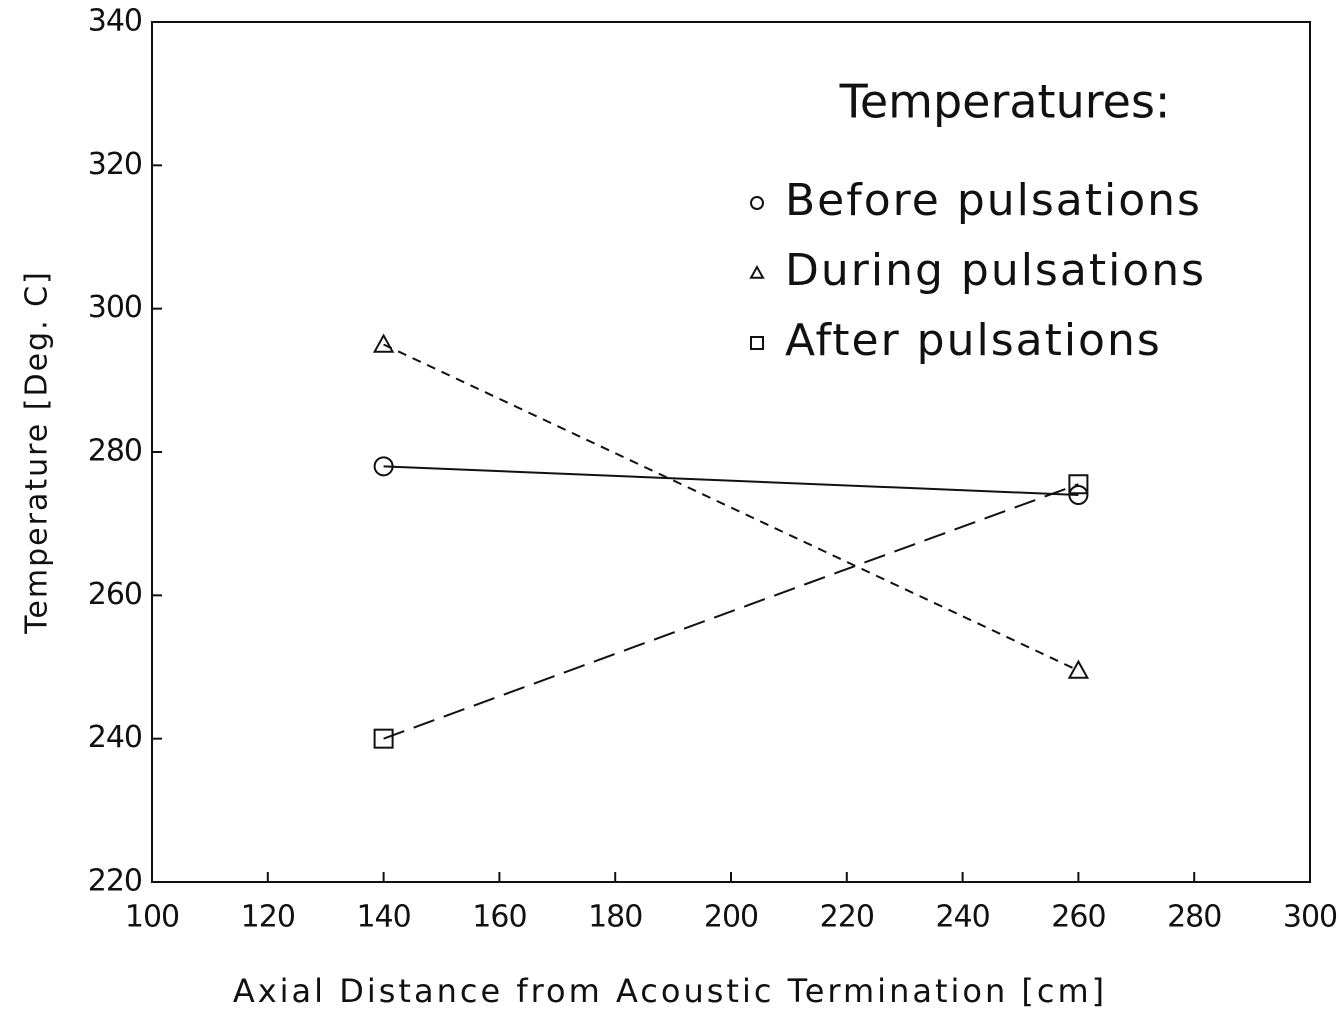  Describe the element at coordinates (1078, 917) in the screenshot. I see `x-tick-label: 260` at that location.